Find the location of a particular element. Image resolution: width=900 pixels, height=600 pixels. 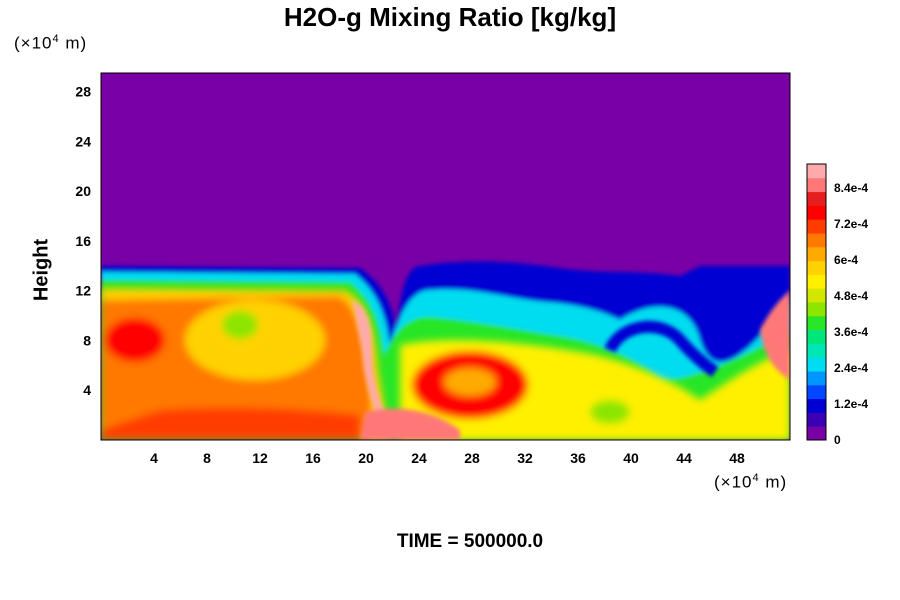

x-tick-label: 16 is located at coordinates (313, 458).